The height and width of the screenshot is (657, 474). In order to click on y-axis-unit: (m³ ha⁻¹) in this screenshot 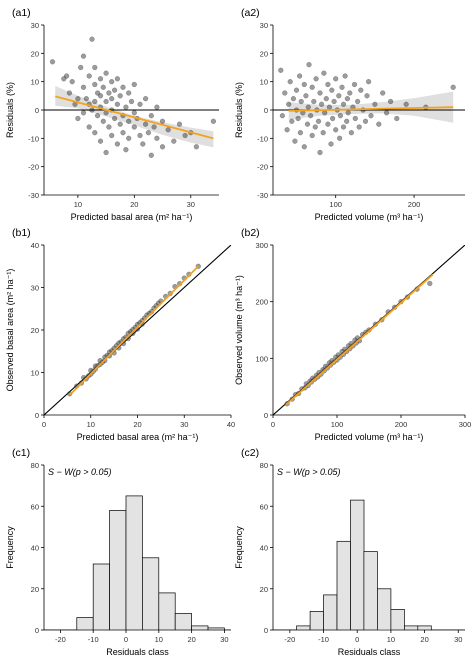, I will do `click(239, 294)`.